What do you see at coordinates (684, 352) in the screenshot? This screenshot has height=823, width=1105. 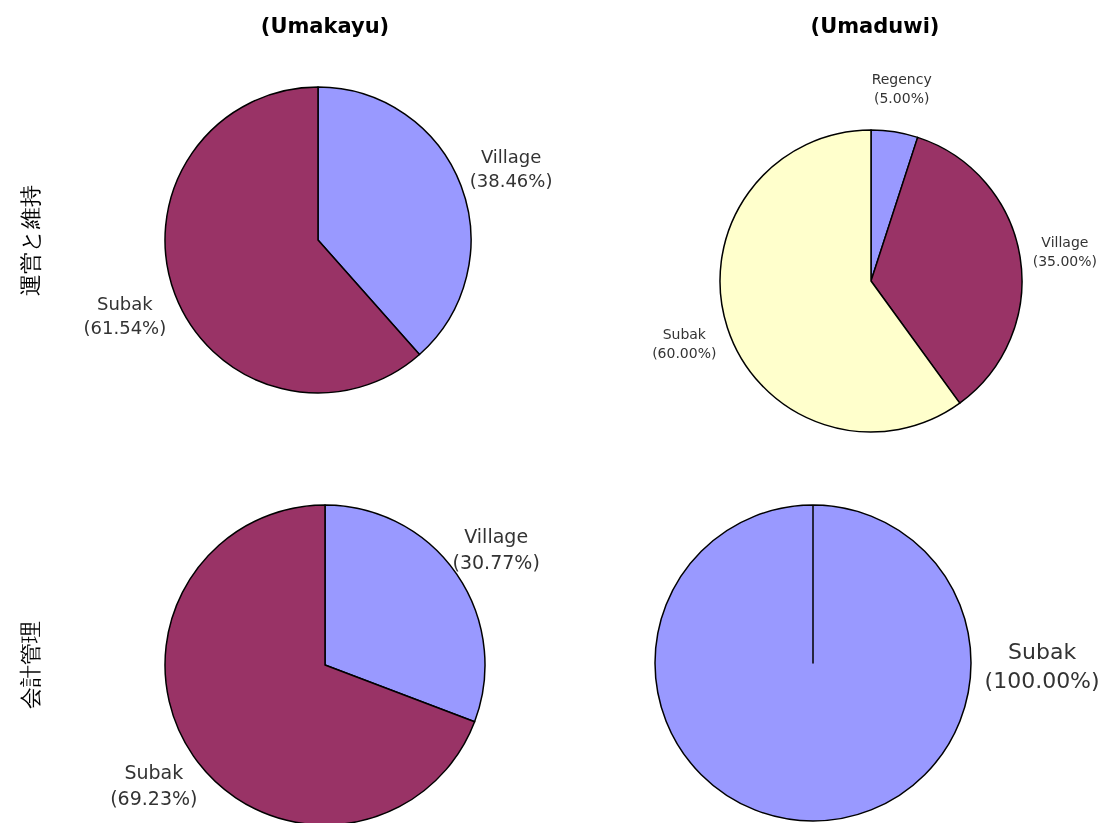 I see `data-label: (60.00%)` at bounding box center [684, 352].